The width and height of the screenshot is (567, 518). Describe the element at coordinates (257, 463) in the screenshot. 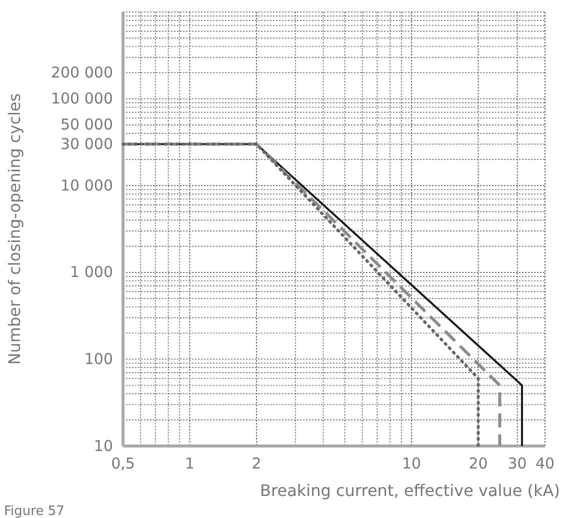

I see `x-tick-label: 2` at that location.